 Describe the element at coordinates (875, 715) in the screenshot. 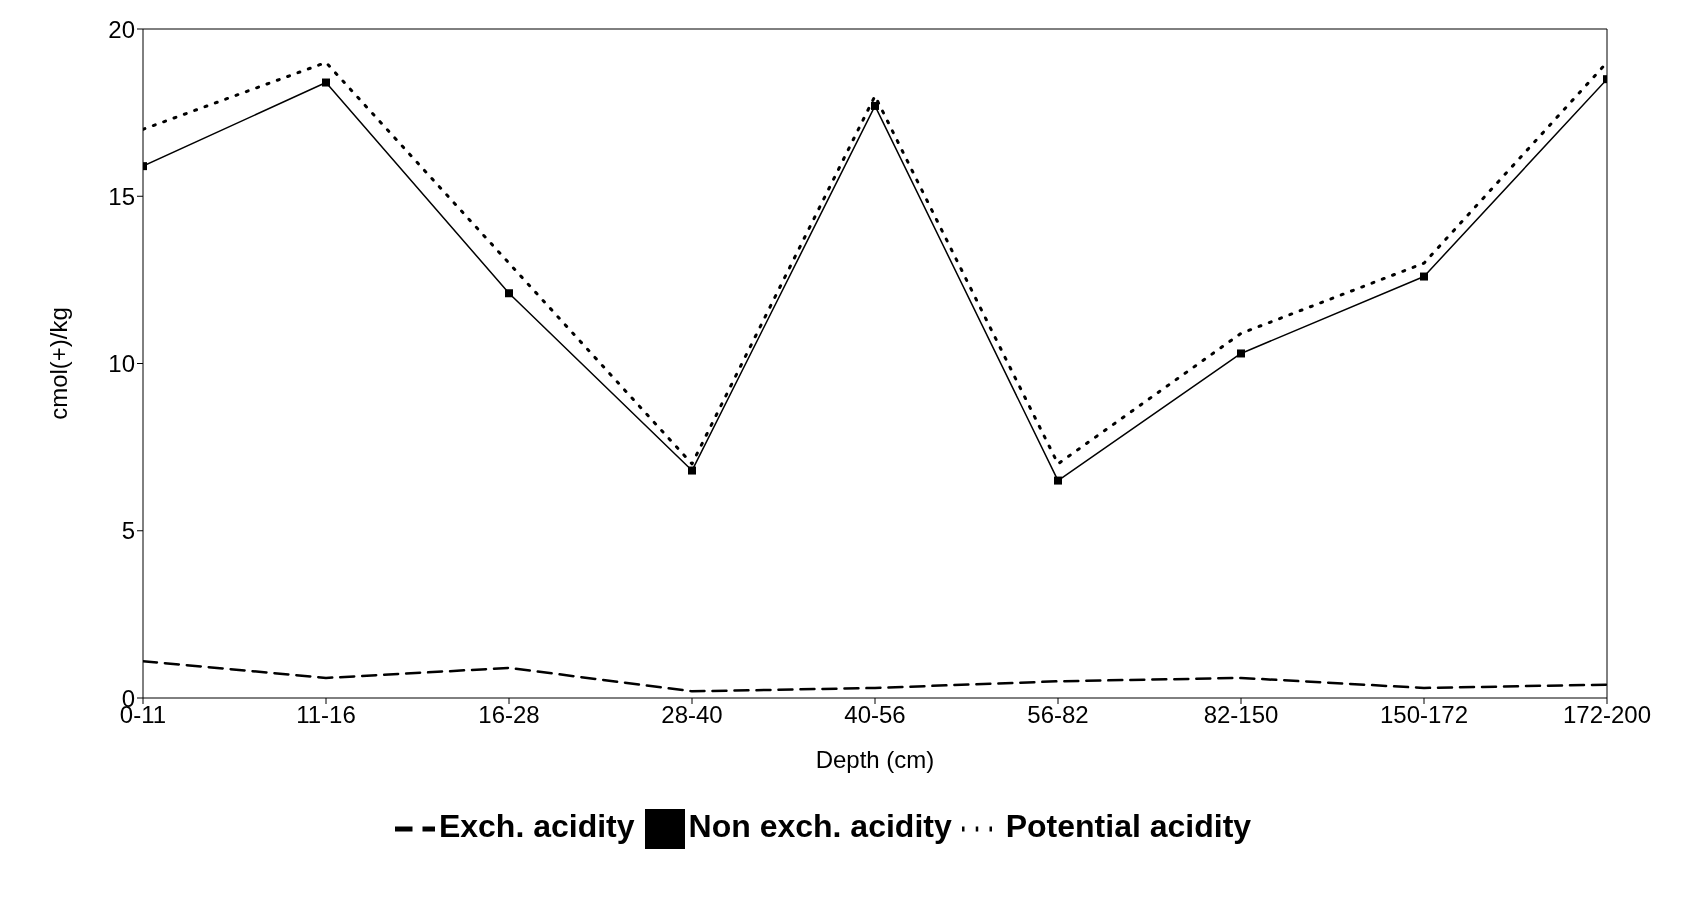

I see `x-tick-label: 40-56` at that location.